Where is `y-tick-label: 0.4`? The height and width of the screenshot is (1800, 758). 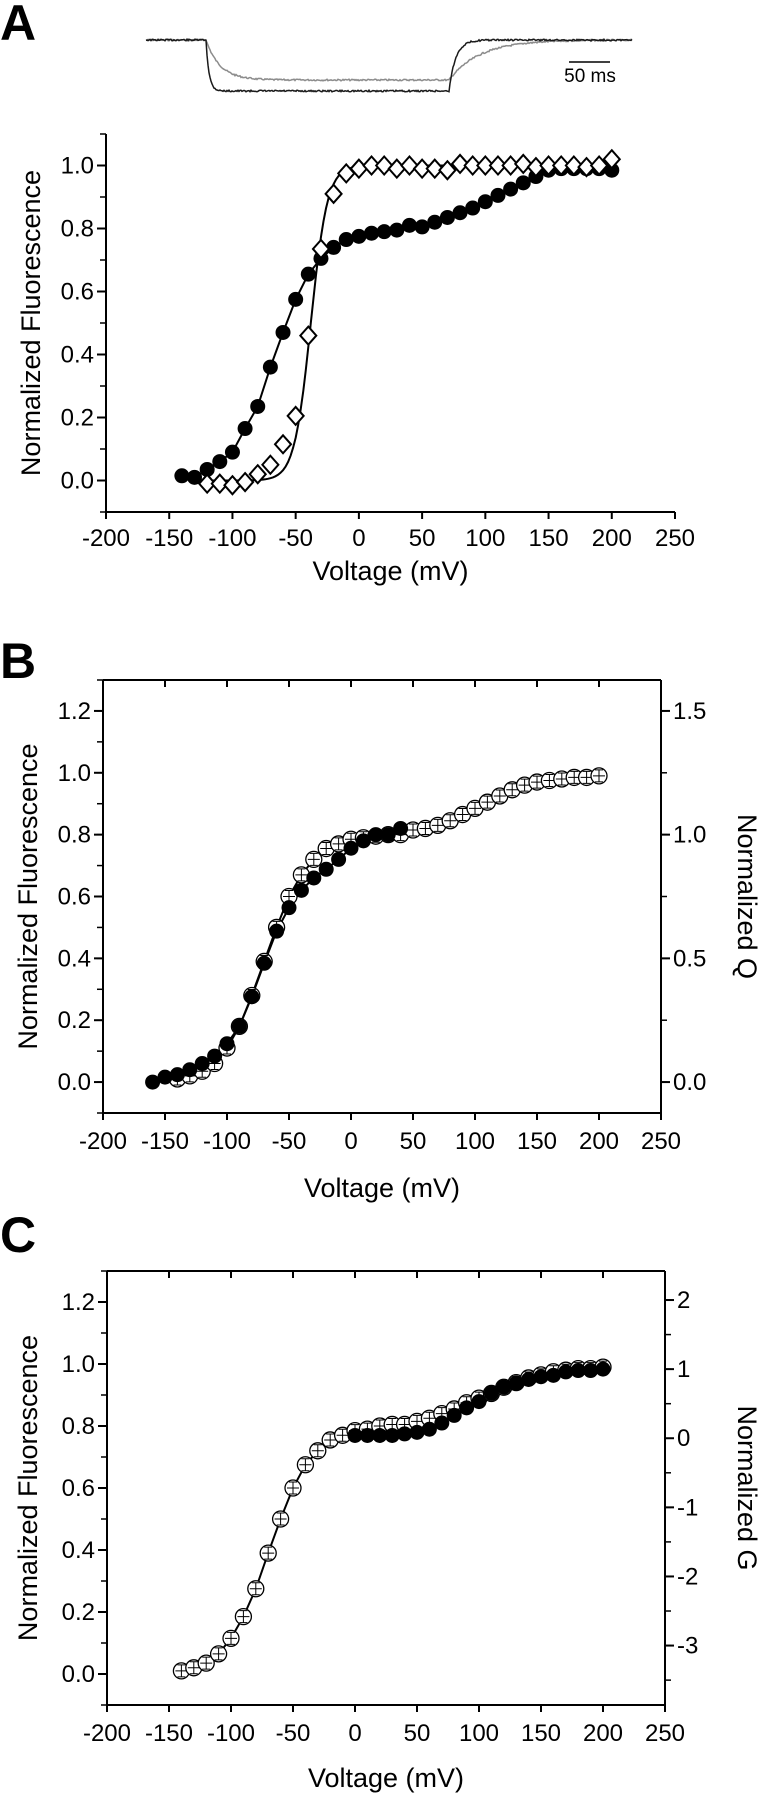
y-tick-label: 0.4 is located at coordinates (74, 958).